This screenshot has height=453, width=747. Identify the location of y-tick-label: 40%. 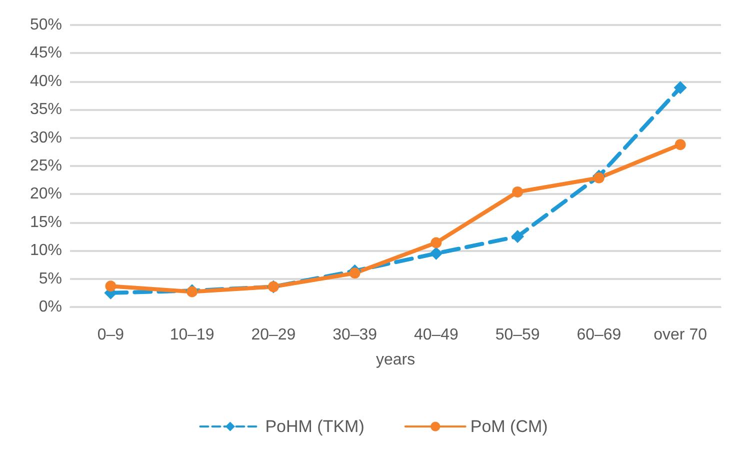
(46, 81).